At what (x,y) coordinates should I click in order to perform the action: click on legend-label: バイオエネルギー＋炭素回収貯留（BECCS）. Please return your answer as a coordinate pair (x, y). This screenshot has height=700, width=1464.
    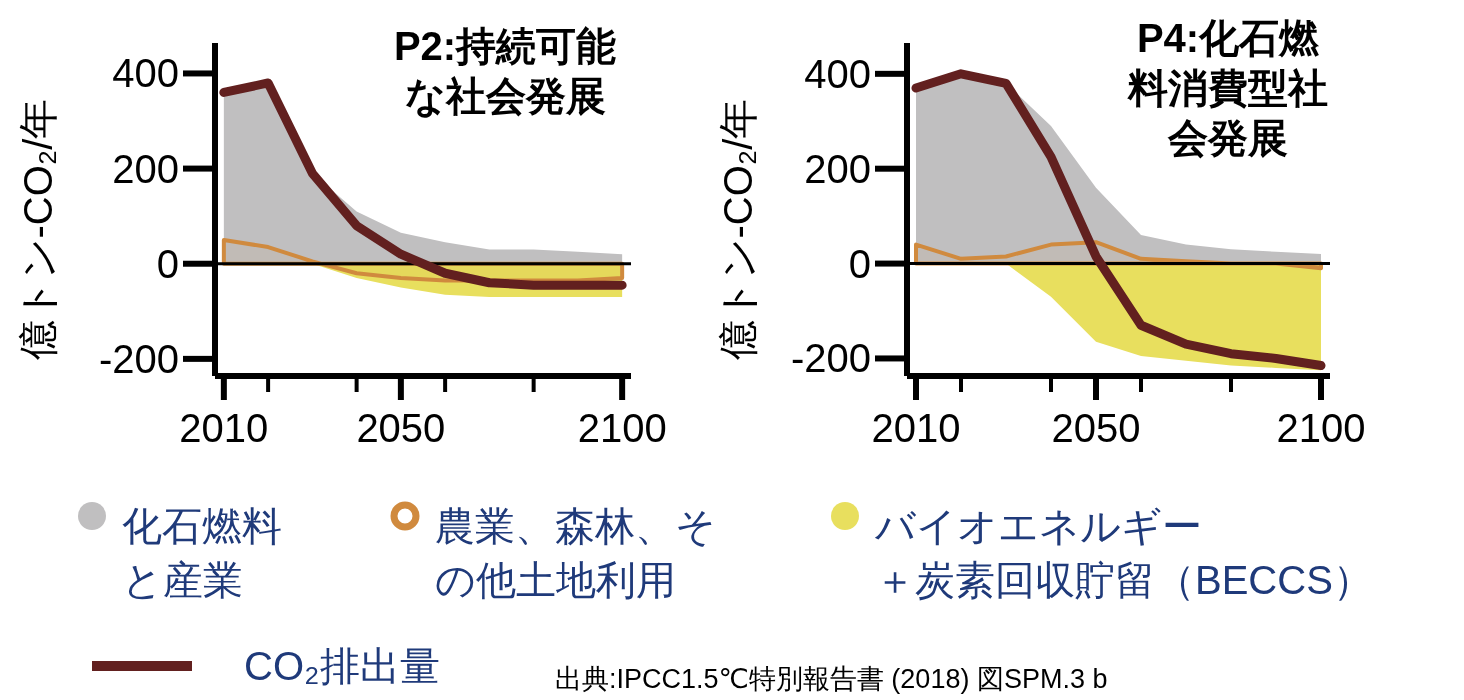
    Looking at the image, I should click on (1123, 553).